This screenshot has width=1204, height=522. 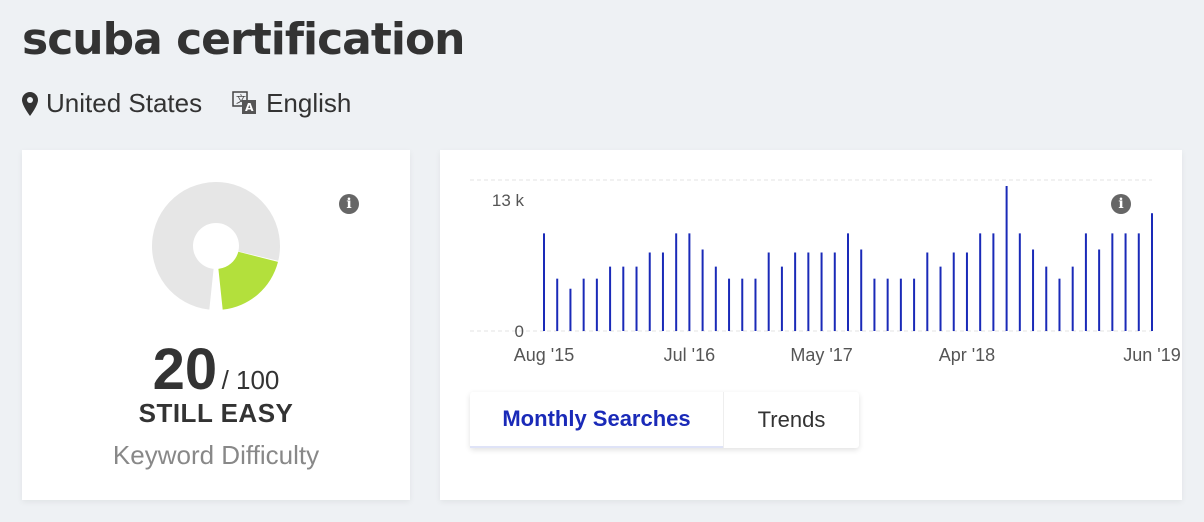 I want to click on keyword-title: scuba certification, so click(x=244, y=39).